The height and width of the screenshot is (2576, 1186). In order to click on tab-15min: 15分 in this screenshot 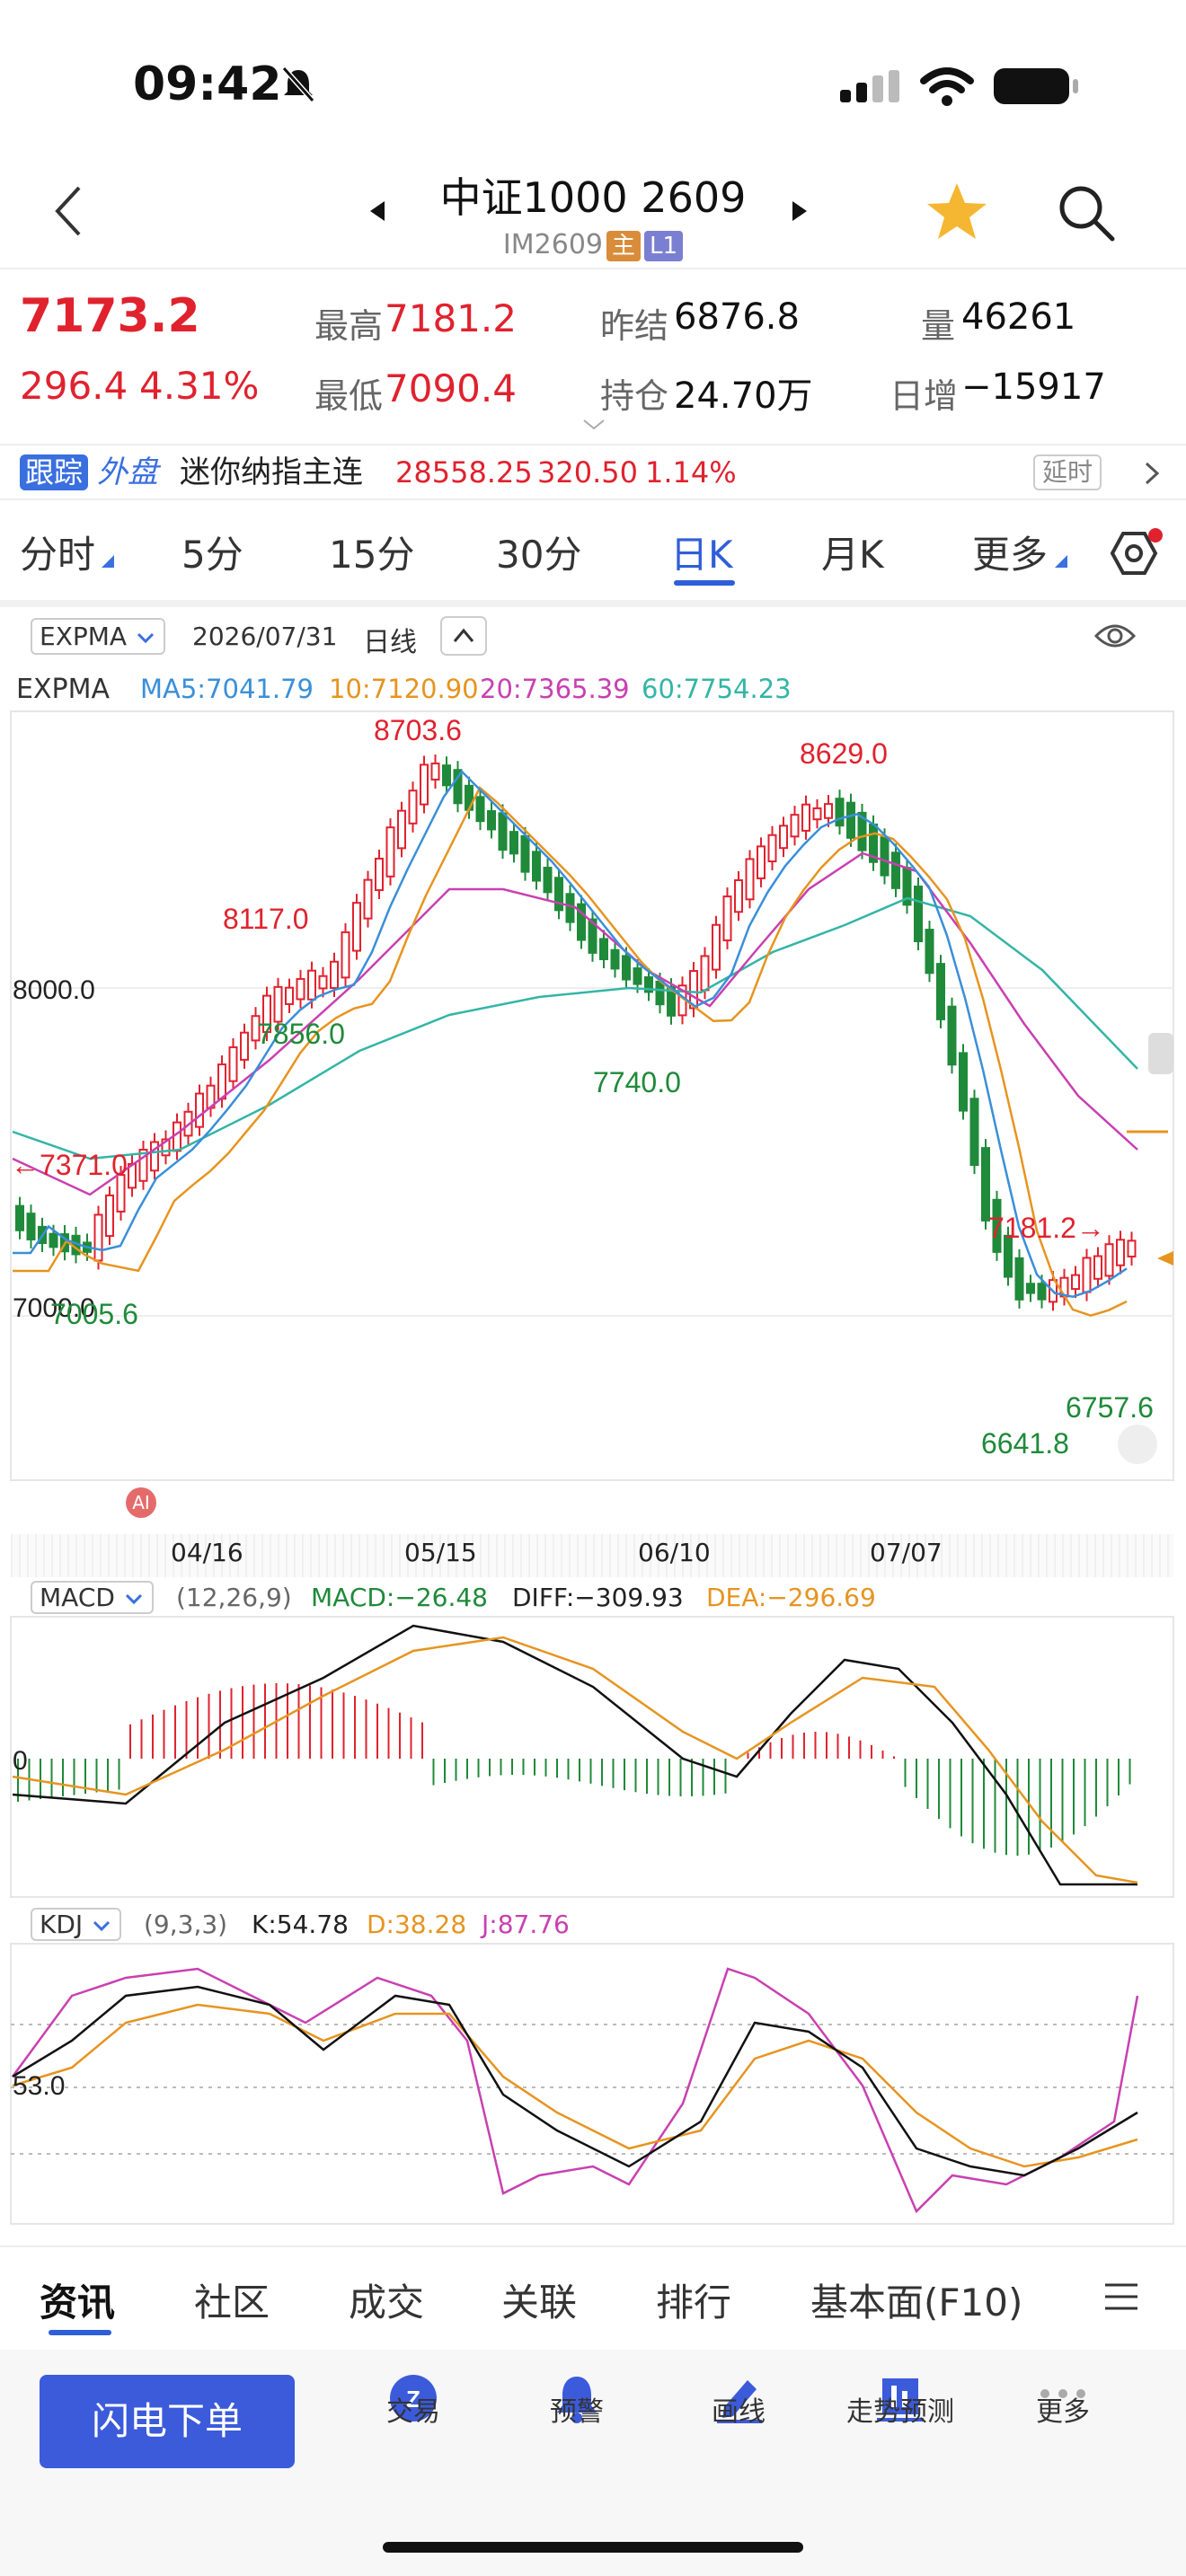, I will do `click(372, 555)`.